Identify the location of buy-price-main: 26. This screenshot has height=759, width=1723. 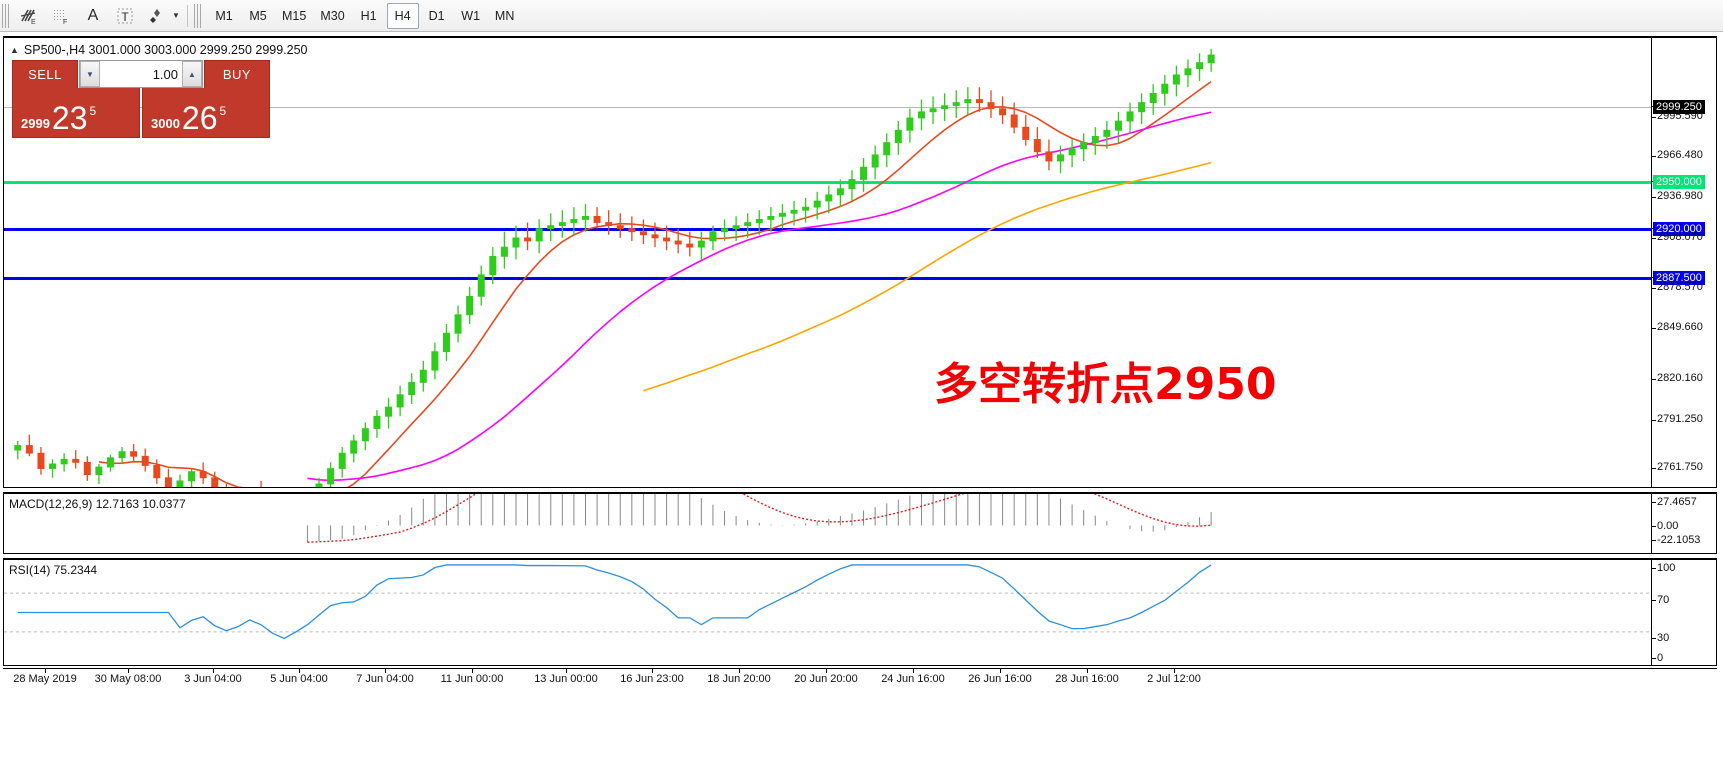
(199, 118).